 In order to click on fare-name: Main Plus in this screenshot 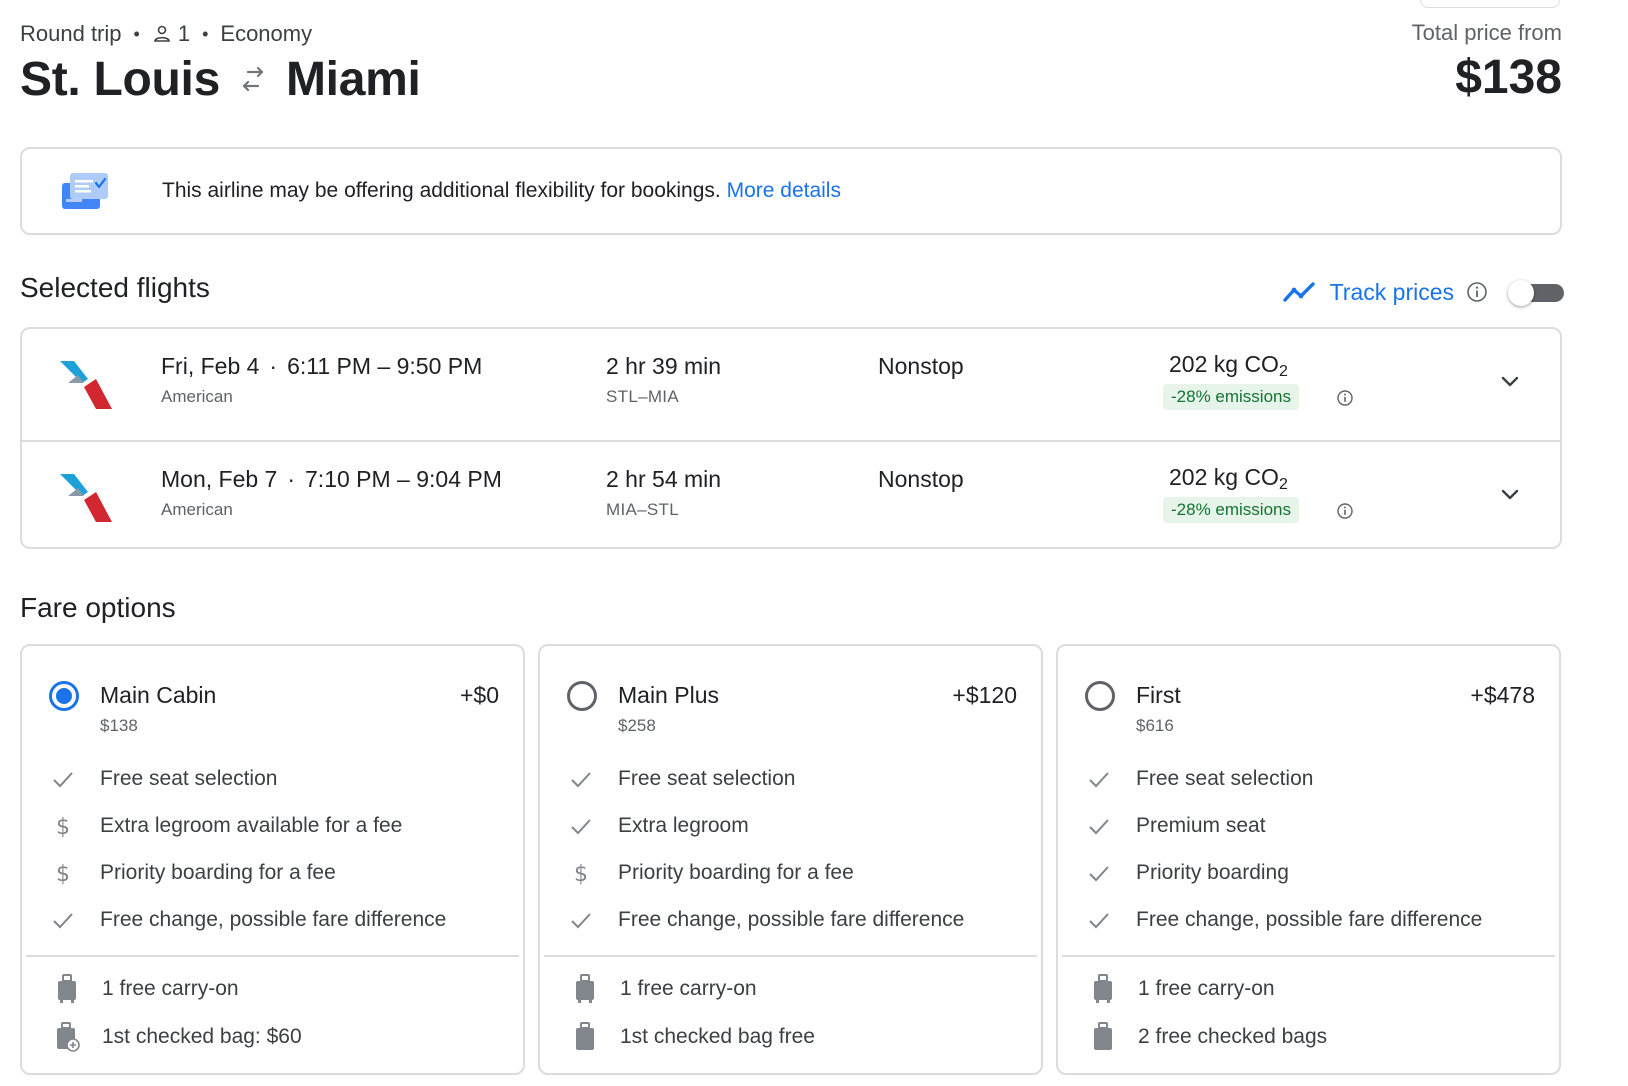, I will do `click(668, 695)`.